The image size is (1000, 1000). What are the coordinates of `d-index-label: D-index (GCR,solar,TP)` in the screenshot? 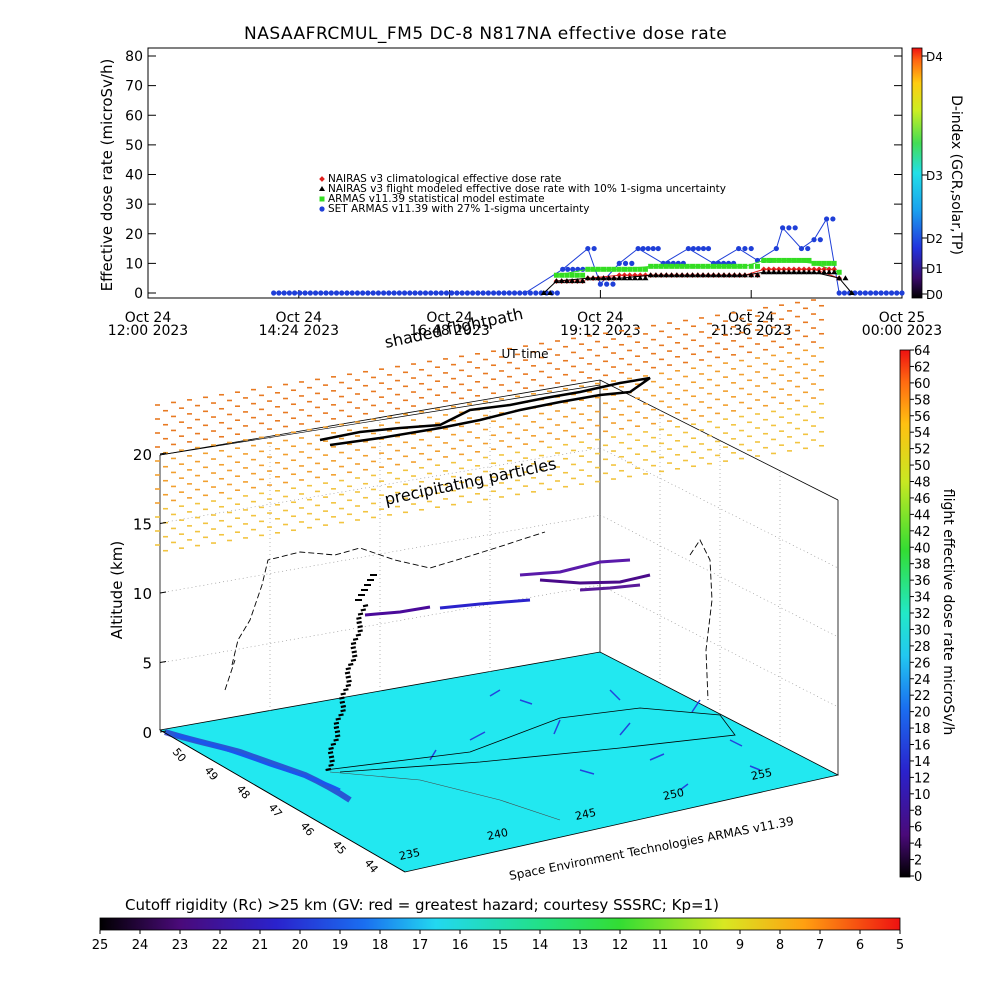 It's located at (956, 175).